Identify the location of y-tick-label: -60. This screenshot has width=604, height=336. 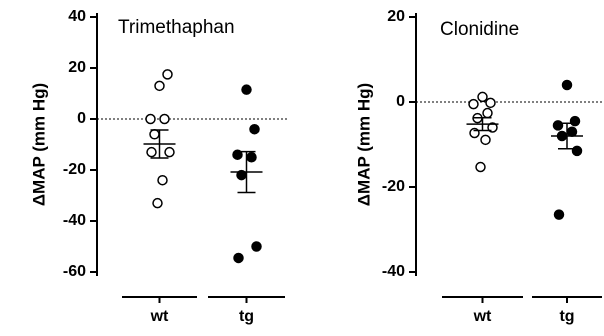
(74, 271).